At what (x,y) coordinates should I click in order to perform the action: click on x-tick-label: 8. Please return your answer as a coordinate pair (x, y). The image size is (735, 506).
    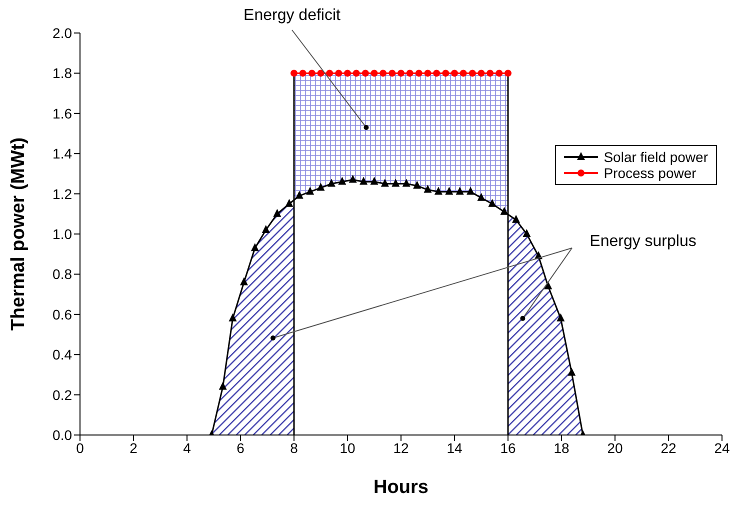
    Looking at the image, I should click on (294, 448).